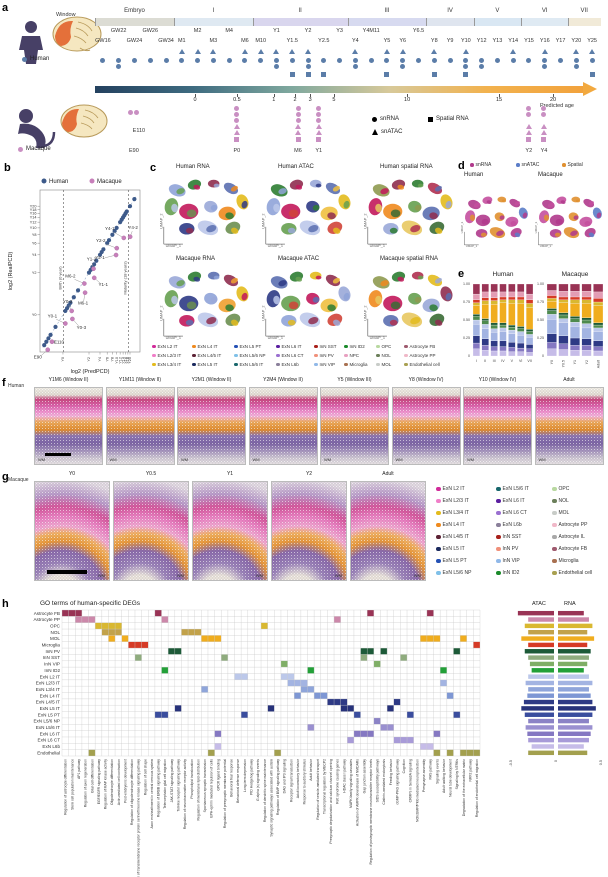 This screenshot has height=877, width=608. I want to click on window-segment, so click(498, 22).